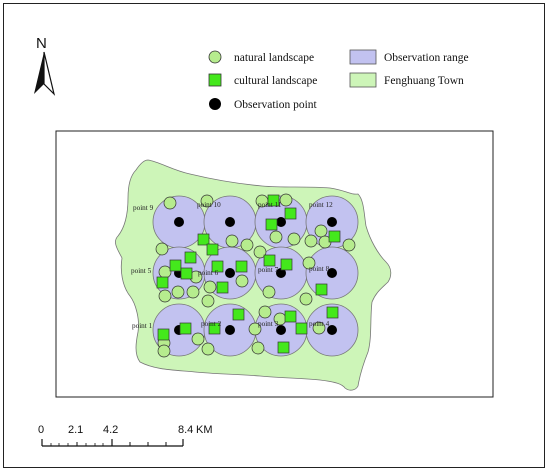 The height and width of the screenshot is (473, 550). I want to click on cultural-landscape-markers, so click(248, 274).